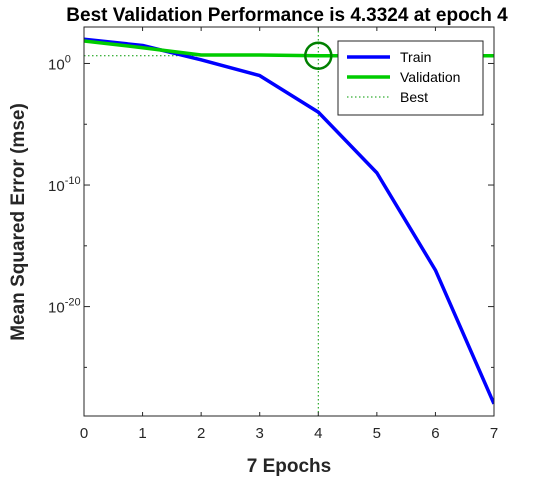 The width and height of the screenshot is (550, 479). What do you see at coordinates (430, 77) in the screenshot?
I see `legend-label-validation: Validation` at bounding box center [430, 77].